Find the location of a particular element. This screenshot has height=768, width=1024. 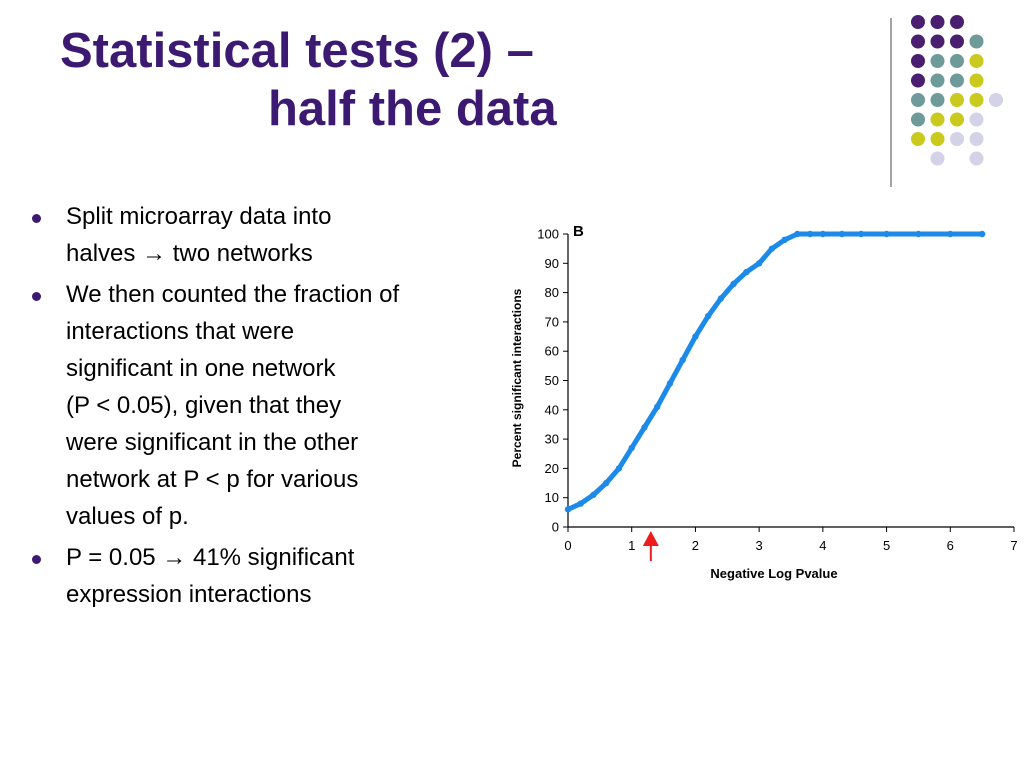

marker-arrow-head is located at coordinates (650, 538).